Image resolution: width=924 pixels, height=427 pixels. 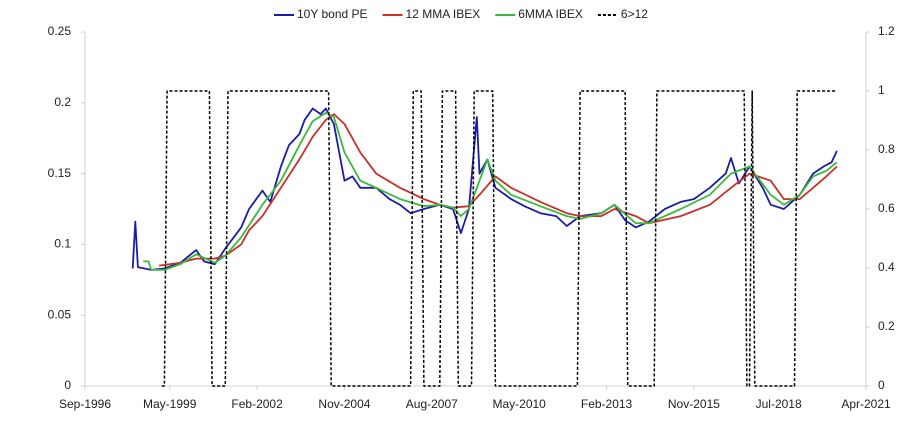 What do you see at coordinates (67, 385) in the screenshot?
I see `y-tick-label: 0` at bounding box center [67, 385].